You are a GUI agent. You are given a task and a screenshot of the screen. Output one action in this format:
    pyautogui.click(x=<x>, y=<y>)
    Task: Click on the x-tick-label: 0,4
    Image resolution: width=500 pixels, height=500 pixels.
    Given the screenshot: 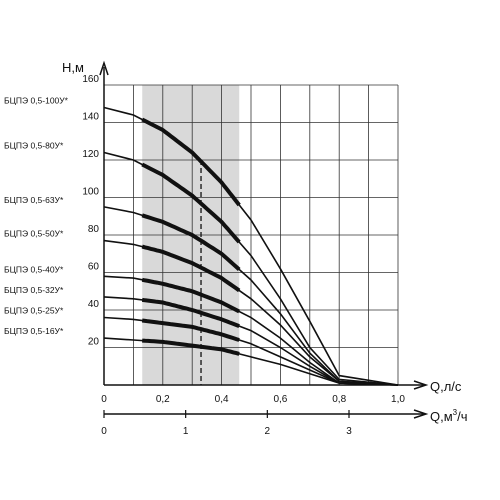 What is the action you would take?
    pyautogui.click(x=222, y=399)
    